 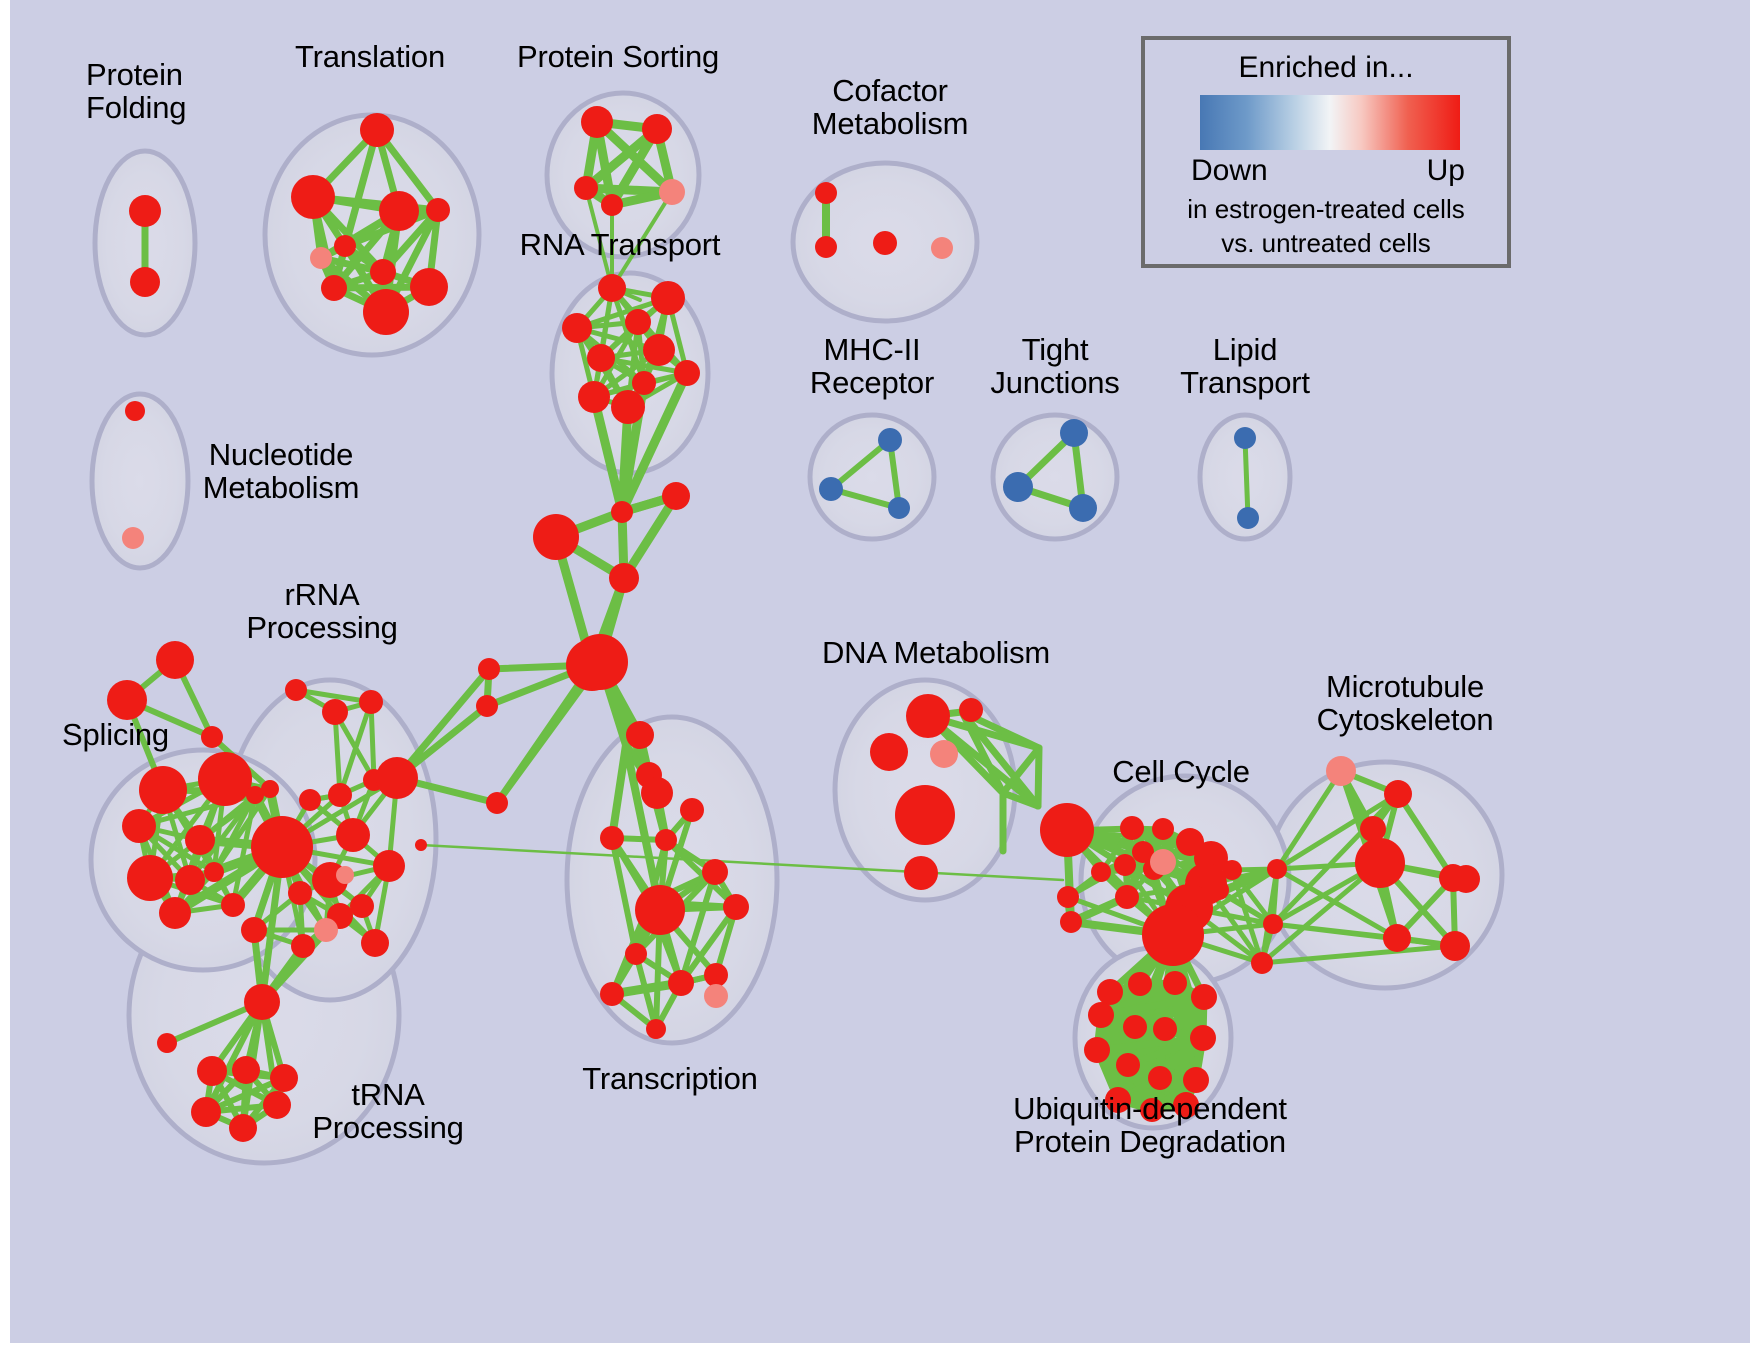 What do you see at coordinates (872, 477) in the screenshot?
I see `hull-mhc-ii-receptor` at bounding box center [872, 477].